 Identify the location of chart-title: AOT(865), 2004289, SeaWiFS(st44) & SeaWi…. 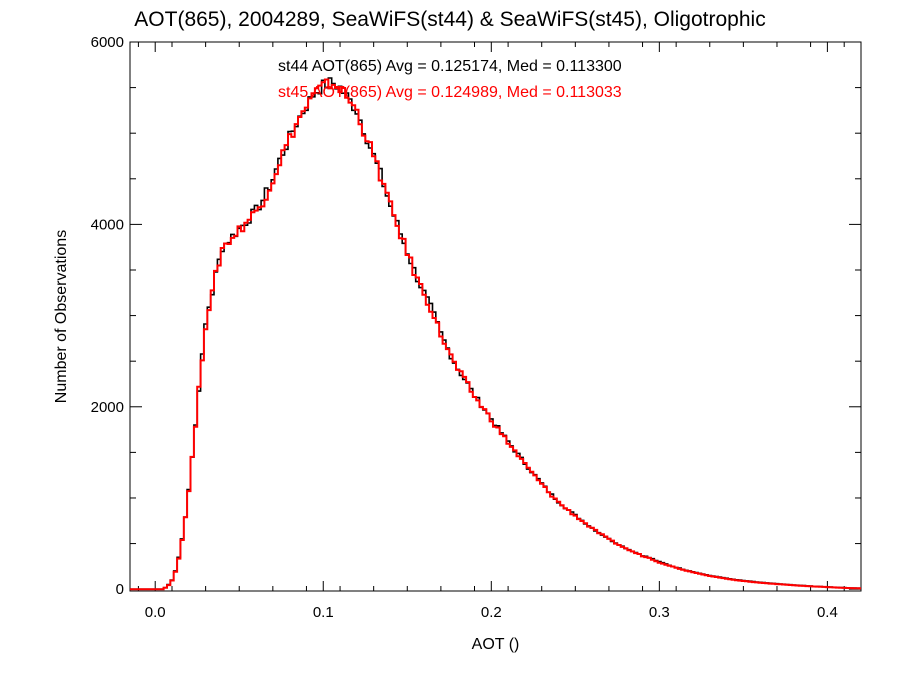
(450, 19).